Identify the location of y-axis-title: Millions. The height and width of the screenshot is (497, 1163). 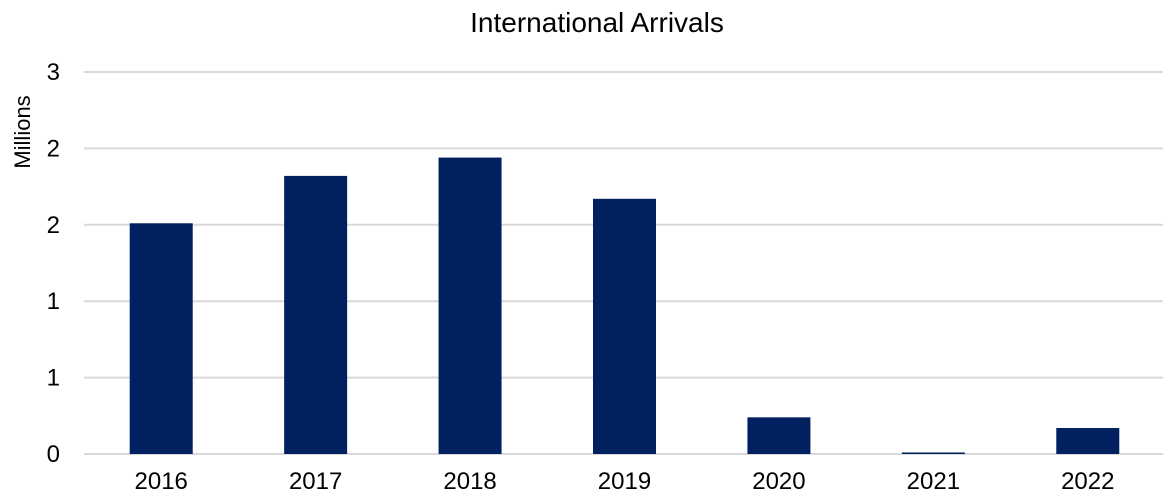
(22, 131).